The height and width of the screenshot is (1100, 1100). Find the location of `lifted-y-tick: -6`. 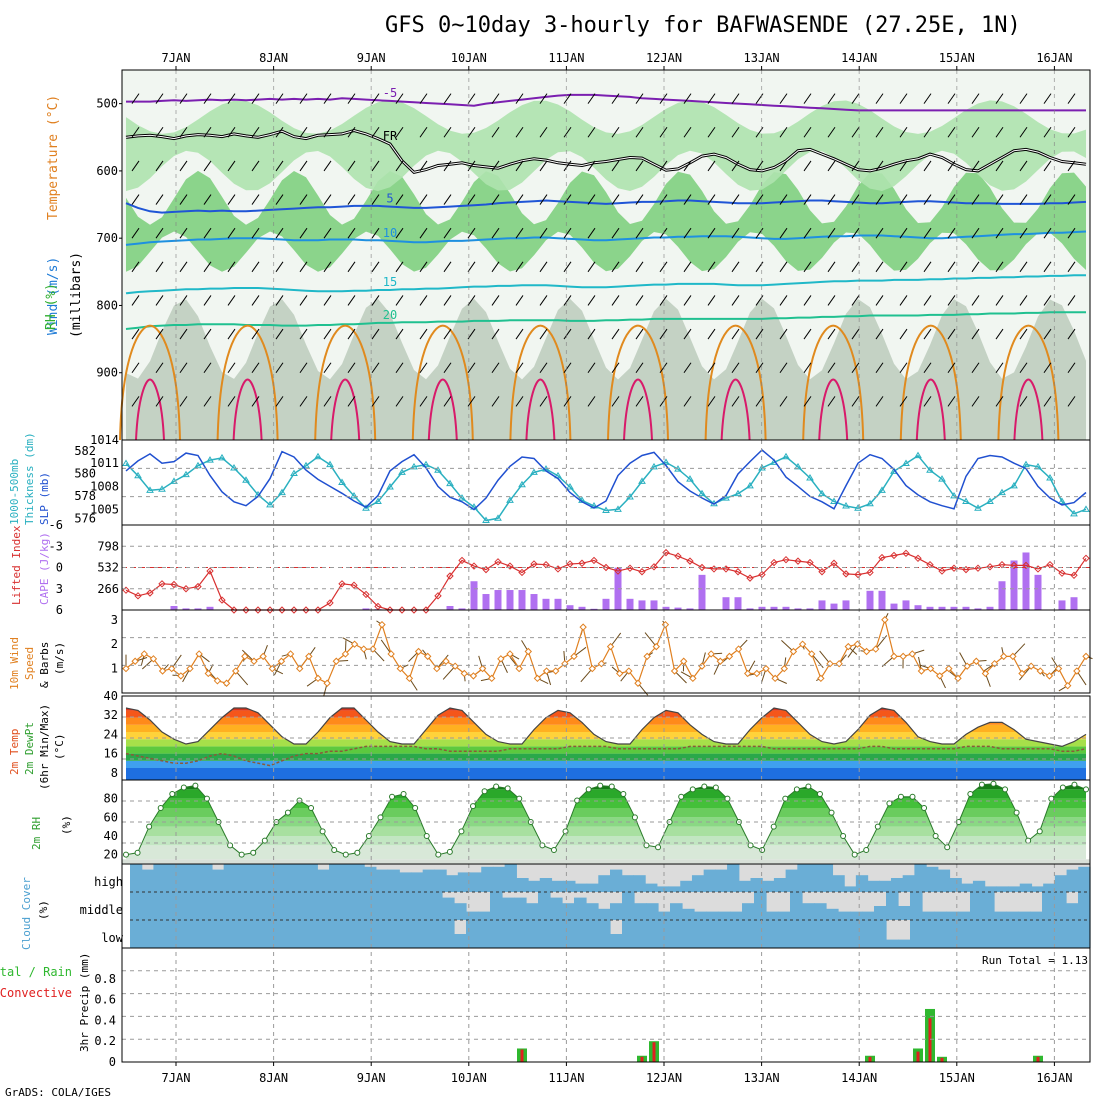

lifted-y-tick: -6 is located at coordinates (56, 525).